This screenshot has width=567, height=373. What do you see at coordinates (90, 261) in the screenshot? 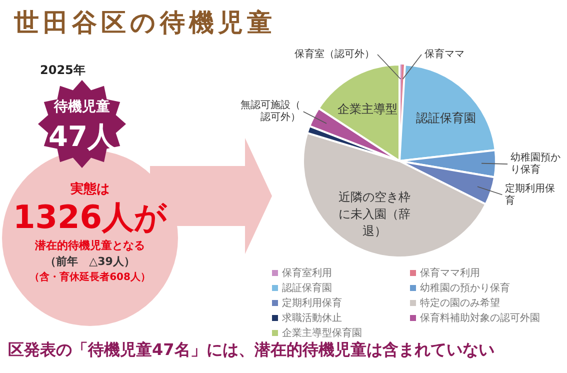
I see `text: （前年 △39人）` at bounding box center [90, 261].